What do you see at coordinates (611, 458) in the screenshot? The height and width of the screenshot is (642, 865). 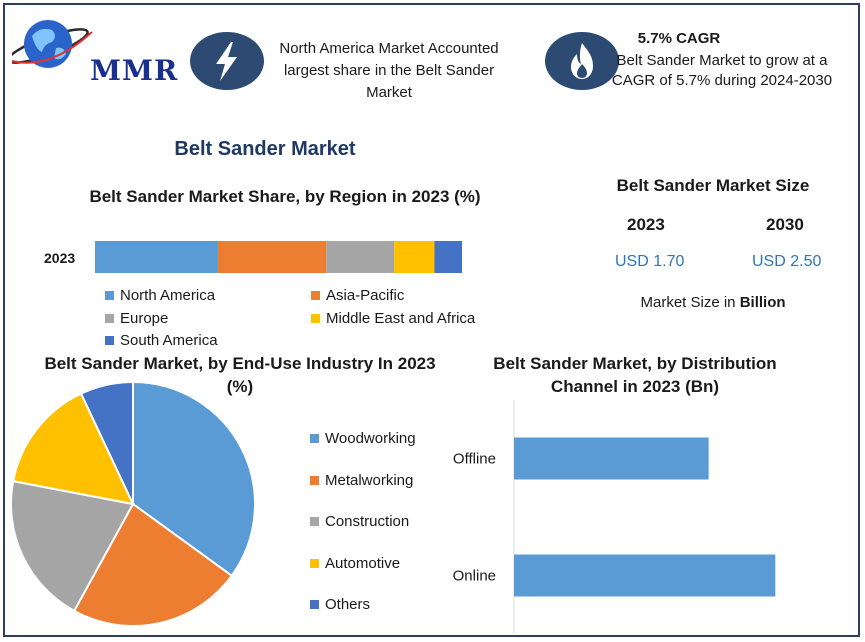 I see `distribution-bar-offline` at bounding box center [611, 458].